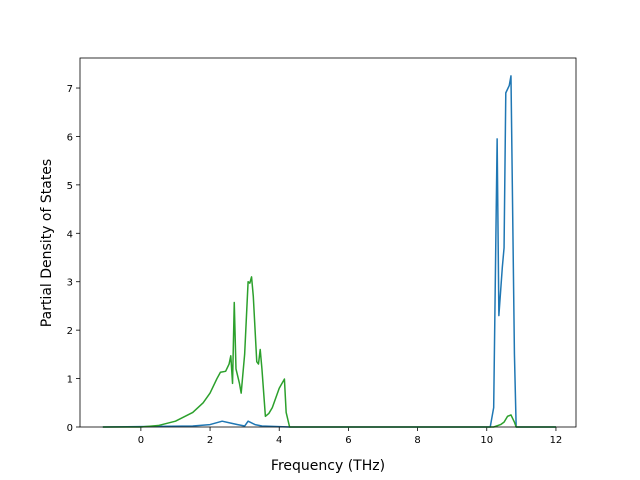 The width and height of the screenshot is (640, 480). What do you see at coordinates (47, 243) in the screenshot?
I see `y-axis-label: Partial Density of States` at bounding box center [47, 243].